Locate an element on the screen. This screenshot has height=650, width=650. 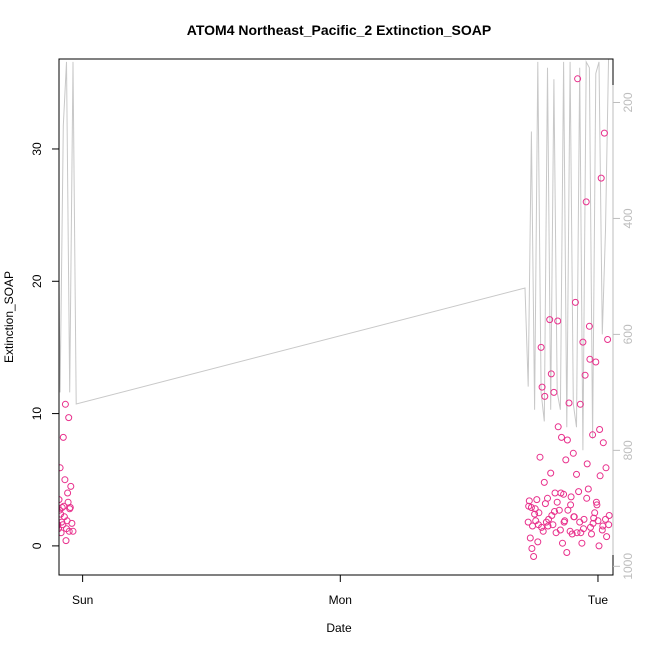
x-tick-label: Mon is located at coordinates (340, 600).